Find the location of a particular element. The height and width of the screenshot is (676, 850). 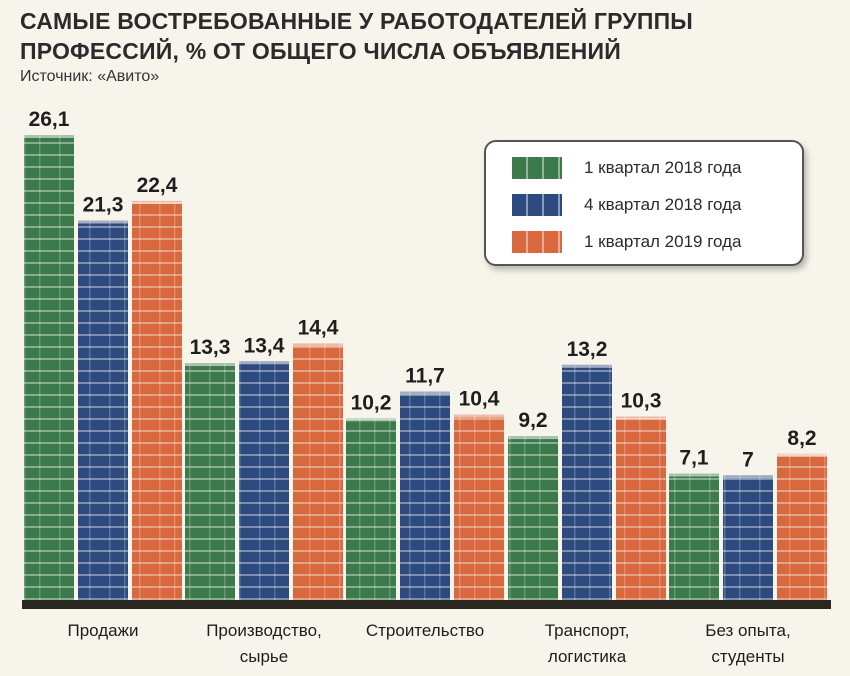

legend-label: 1 квартал 2019 года is located at coordinates (663, 241).